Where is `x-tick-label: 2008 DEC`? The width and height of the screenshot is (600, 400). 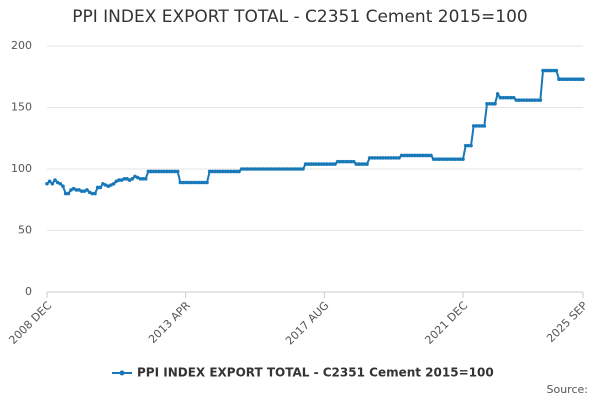
x-tick-label: 2008 DEC is located at coordinates (30, 323).